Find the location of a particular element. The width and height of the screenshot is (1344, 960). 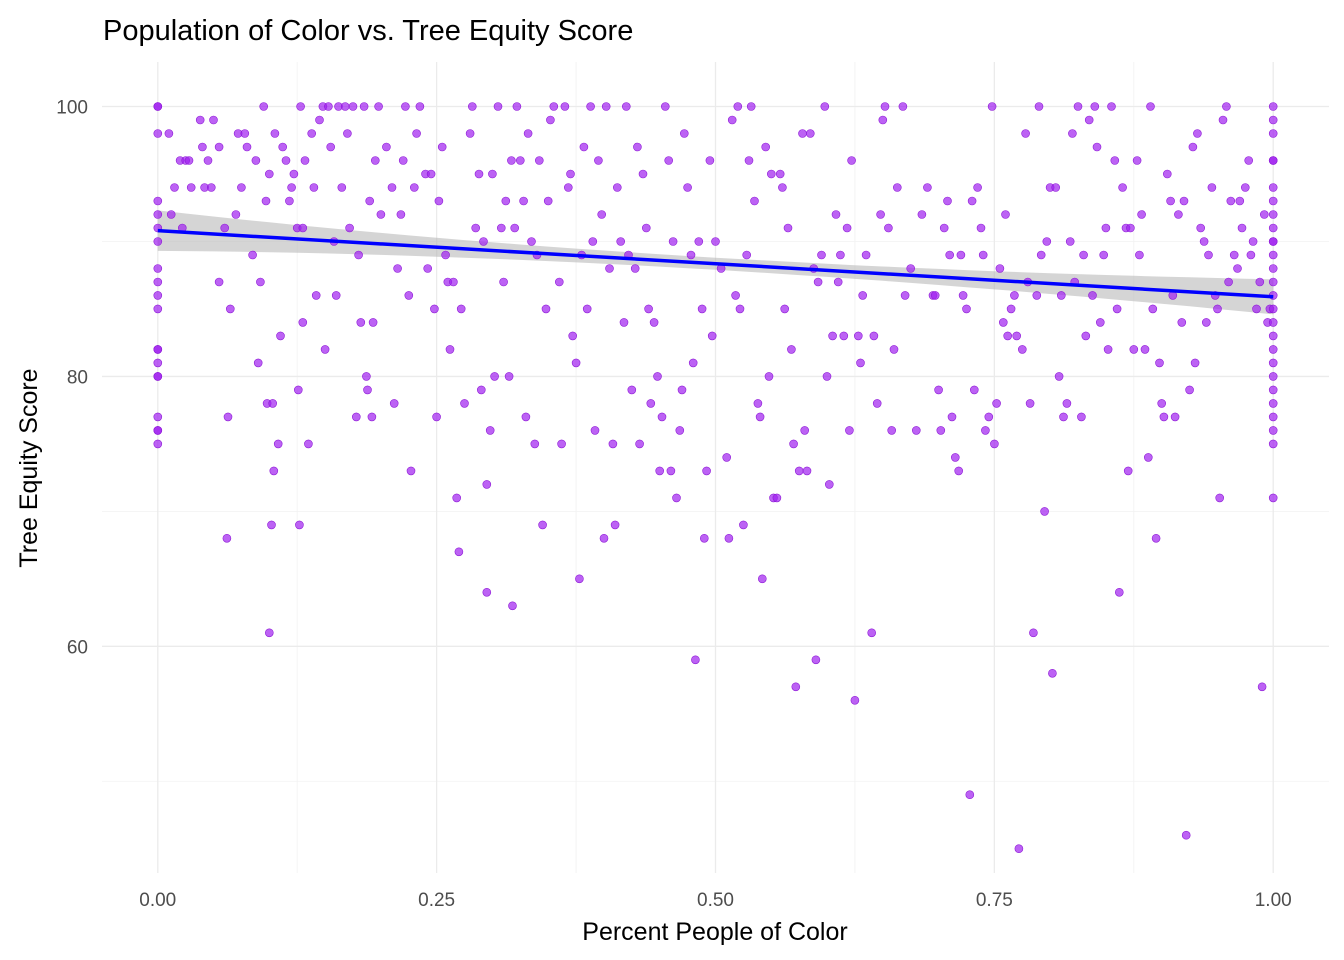

x-tick-label: 0.50 is located at coordinates (715, 900).